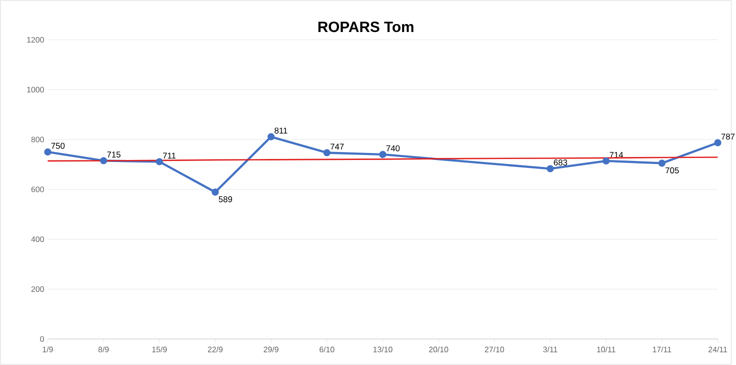 This screenshot has height=365, width=736. I want to click on data-label: 589, so click(225, 199).